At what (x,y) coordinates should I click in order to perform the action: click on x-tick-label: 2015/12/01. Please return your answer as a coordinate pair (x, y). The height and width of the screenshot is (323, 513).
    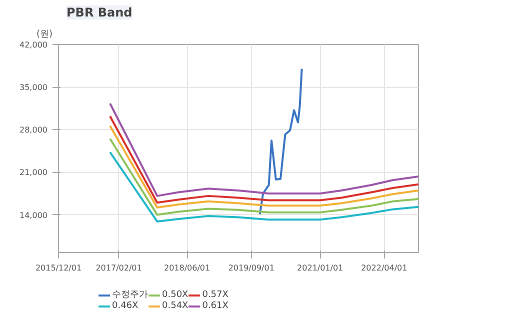
    Looking at the image, I should click on (58, 268).